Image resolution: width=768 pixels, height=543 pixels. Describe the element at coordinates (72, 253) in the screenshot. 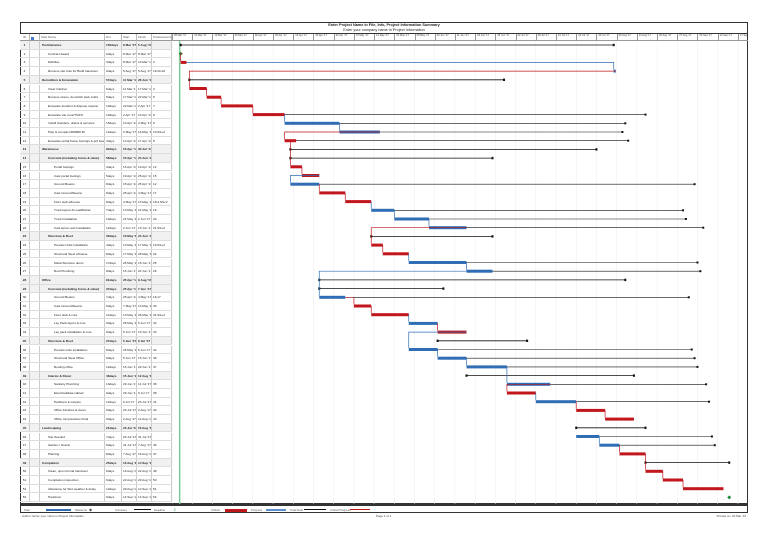

I see `task-name: Structural Steel w/house` at that location.